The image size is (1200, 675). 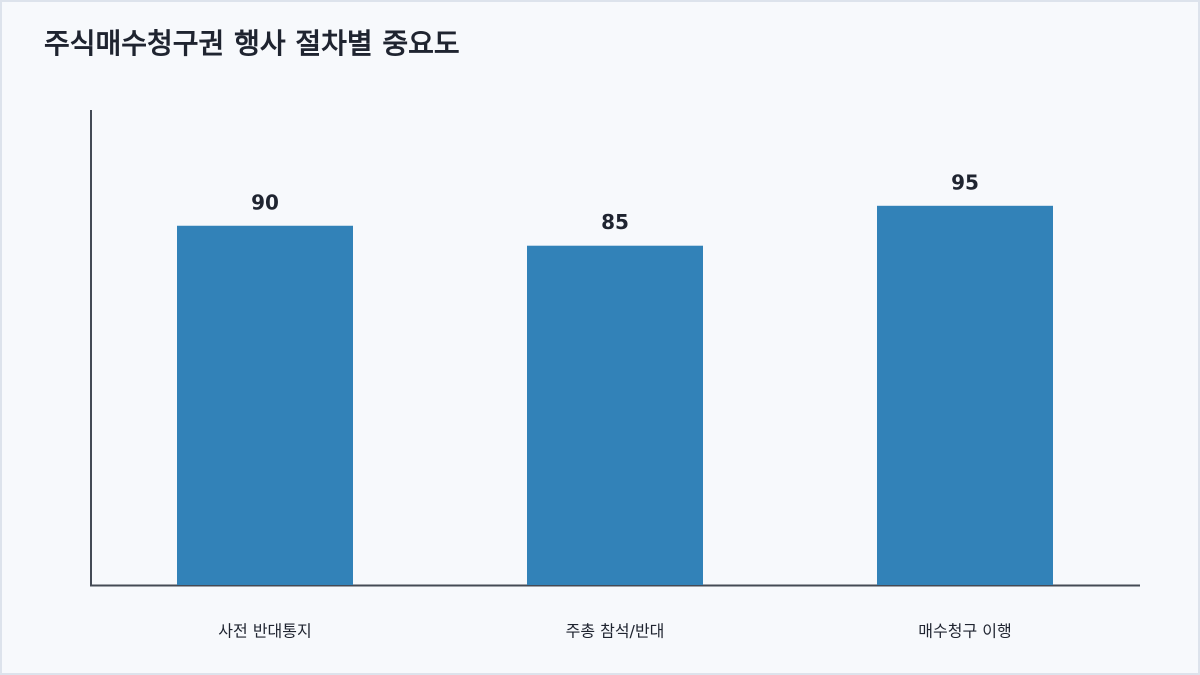 What do you see at coordinates (264, 631) in the screenshot?
I see `x-tick-label: 사전 반대통지` at bounding box center [264, 631].